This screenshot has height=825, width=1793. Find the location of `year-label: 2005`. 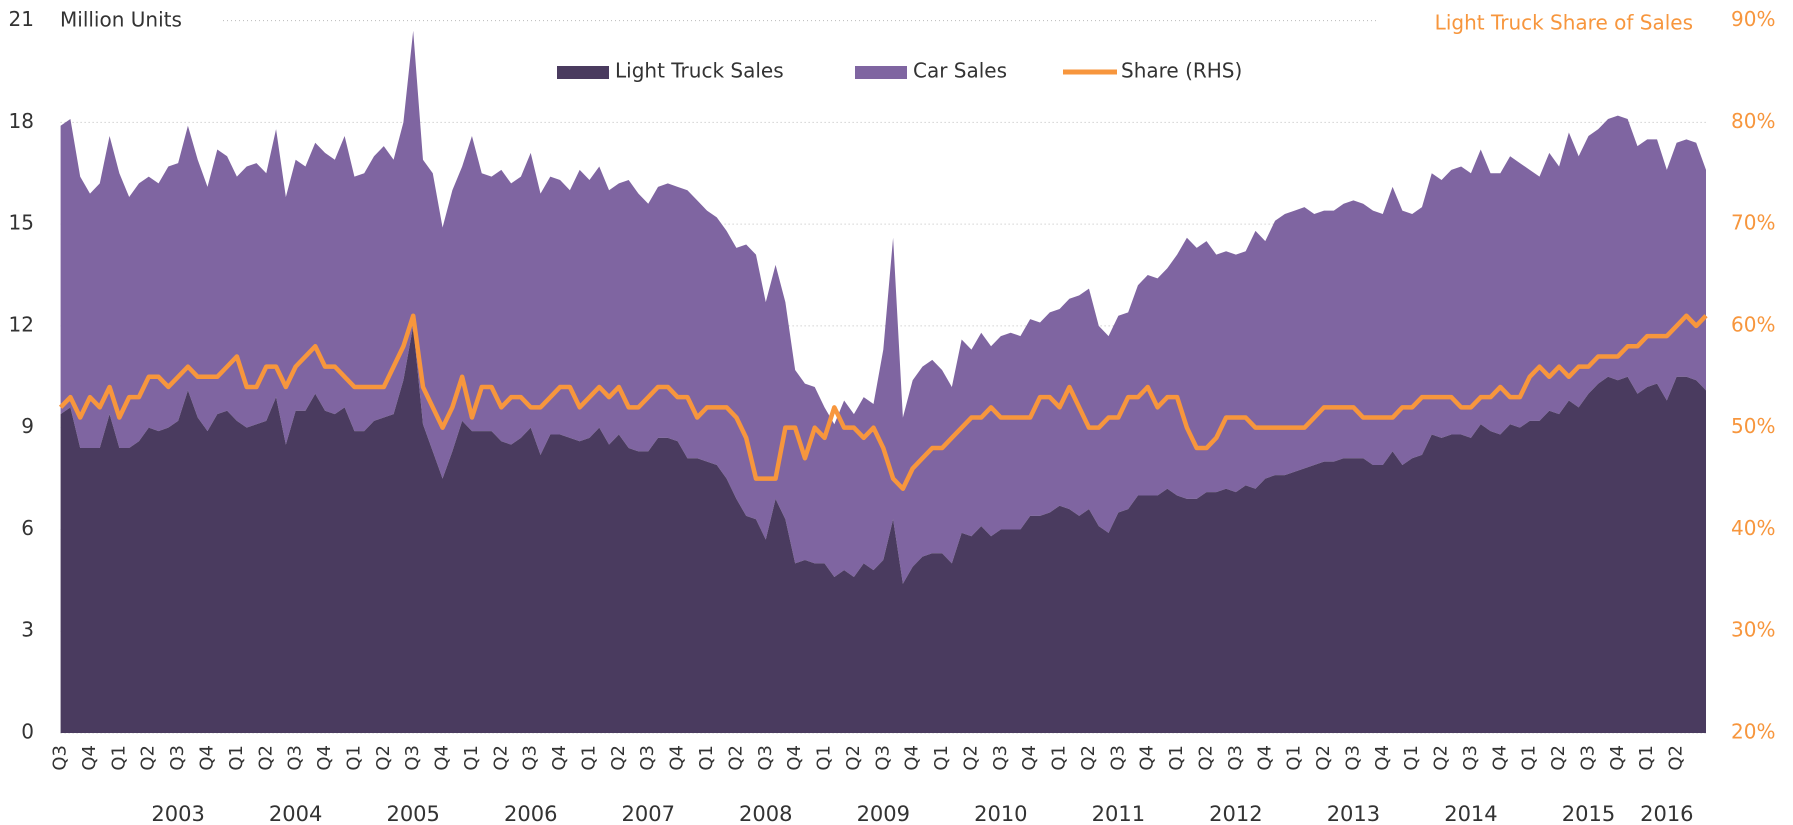

year-label: 2005 is located at coordinates (412, 813).